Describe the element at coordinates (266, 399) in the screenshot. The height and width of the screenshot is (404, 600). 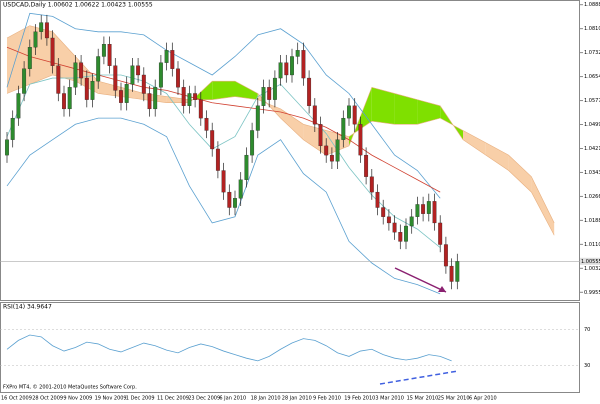
I see `x-tick-label: 18 Jan 2010` at that location.